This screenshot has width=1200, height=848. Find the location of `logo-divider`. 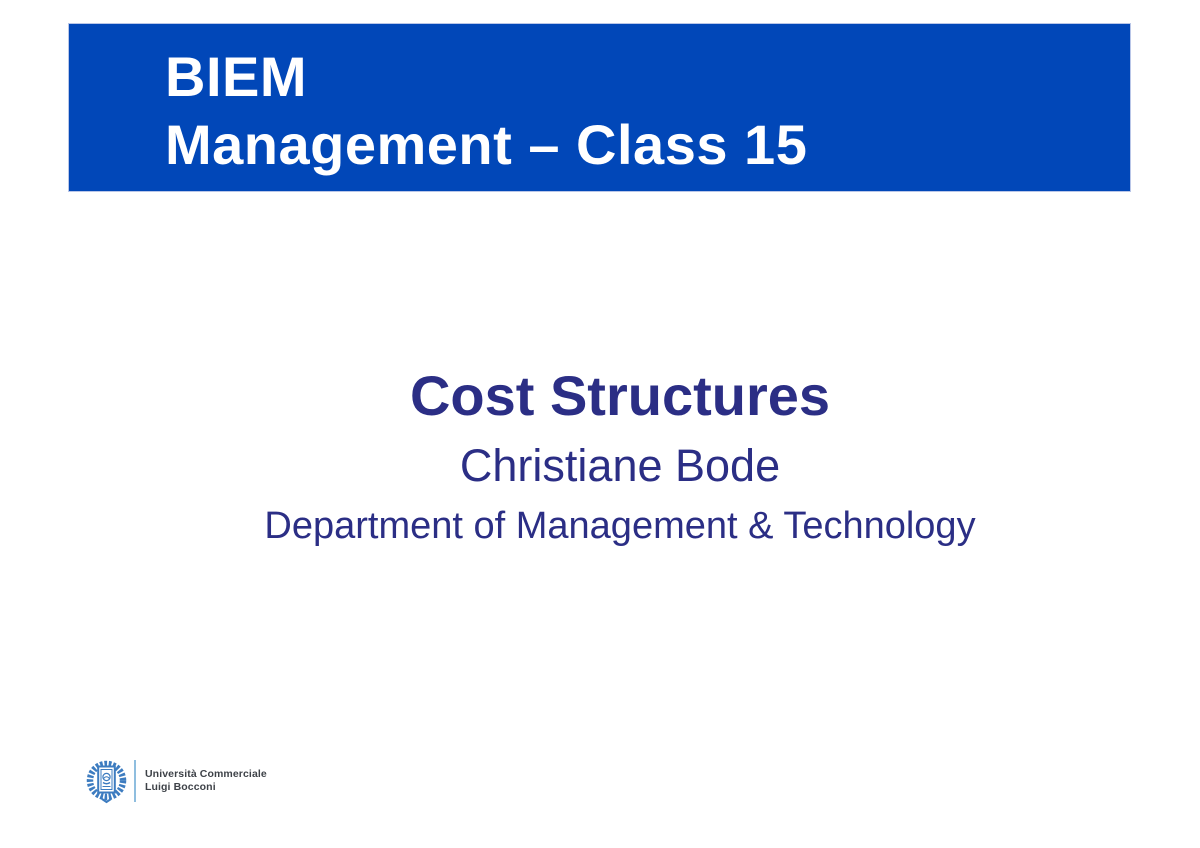

logo-divider is located at coordinates (135, 781).